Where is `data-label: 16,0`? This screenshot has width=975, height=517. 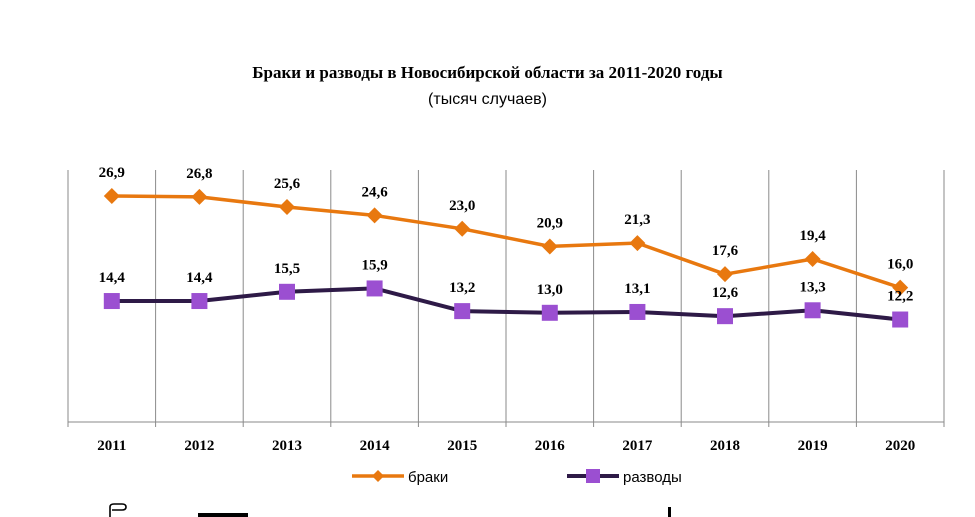 data-label: 16,0 is located at coordinates (900, 265).